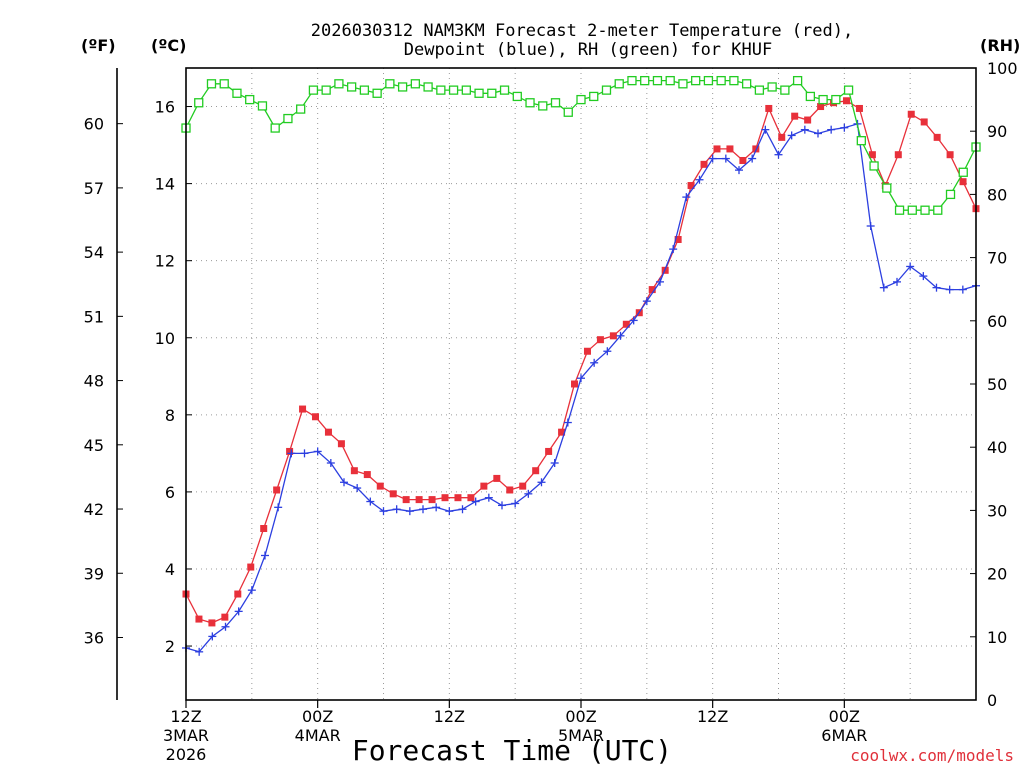  I want to click on rh-tick-label: 20, so click(997, 574).